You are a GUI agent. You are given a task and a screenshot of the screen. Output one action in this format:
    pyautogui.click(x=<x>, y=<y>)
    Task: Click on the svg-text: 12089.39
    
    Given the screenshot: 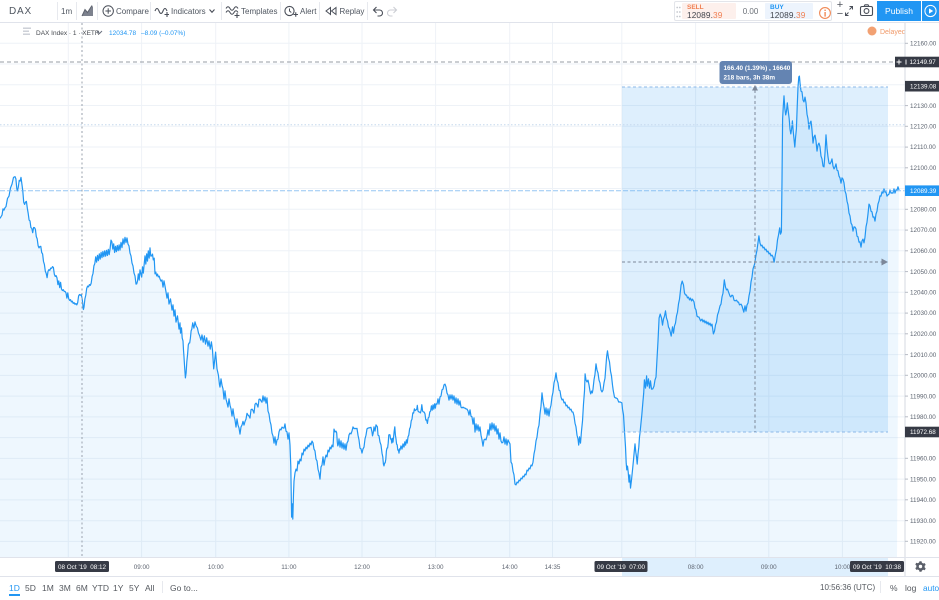 What is the action you would take?
    pyautogui.click(x=923, y=191)
    